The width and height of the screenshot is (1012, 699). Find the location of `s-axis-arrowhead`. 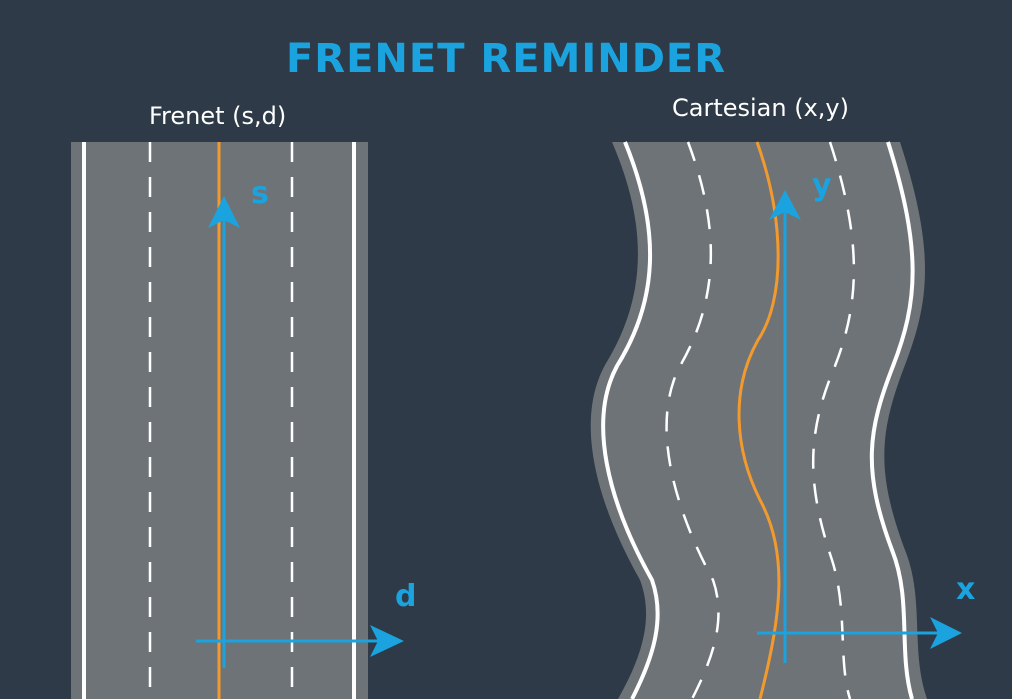

s-axis-arrowhead is located at coordinates (224, 212).